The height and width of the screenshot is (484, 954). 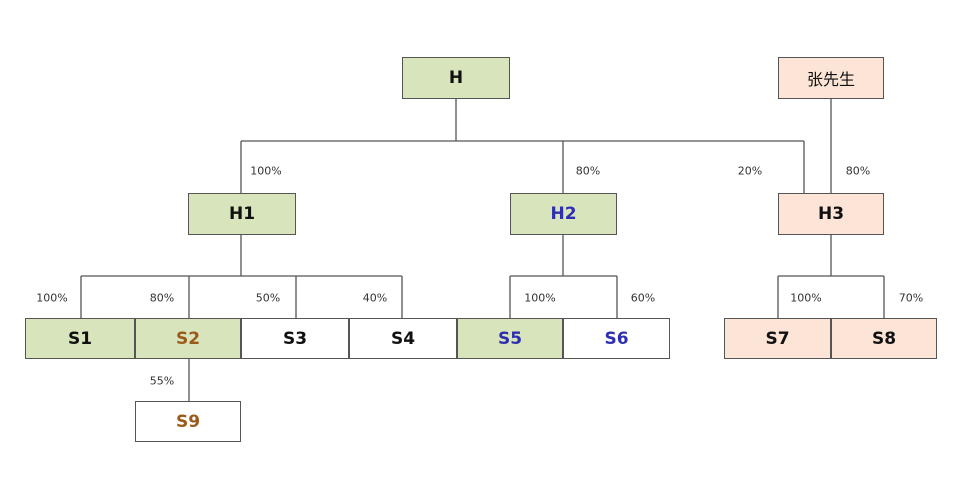 I want to click on ownership-percent-label: 50%, so click(x=268, y=298).